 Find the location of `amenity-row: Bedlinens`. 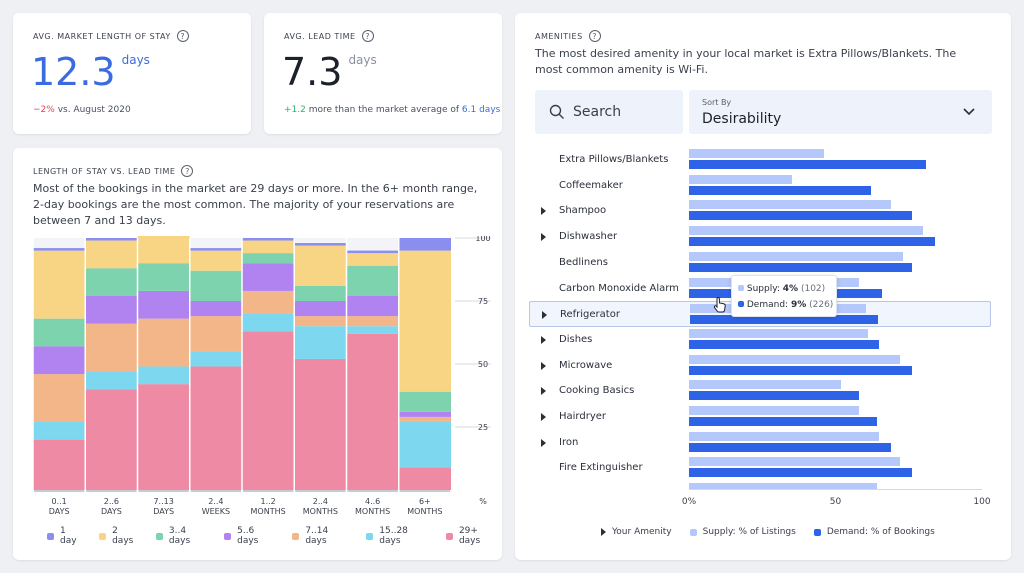

amenity-row: Bedlinens is located at coordinates (760, 263).